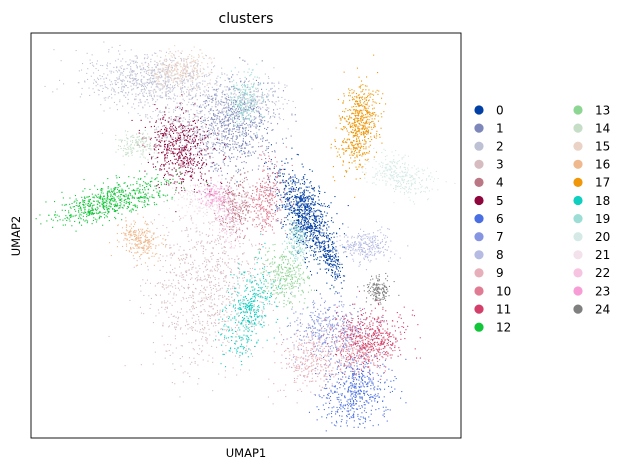  What do you see at coordinates (16, 236) in the screenshot?
I see `y-axis-label: UMAP2` at bounding box center [16, 236].